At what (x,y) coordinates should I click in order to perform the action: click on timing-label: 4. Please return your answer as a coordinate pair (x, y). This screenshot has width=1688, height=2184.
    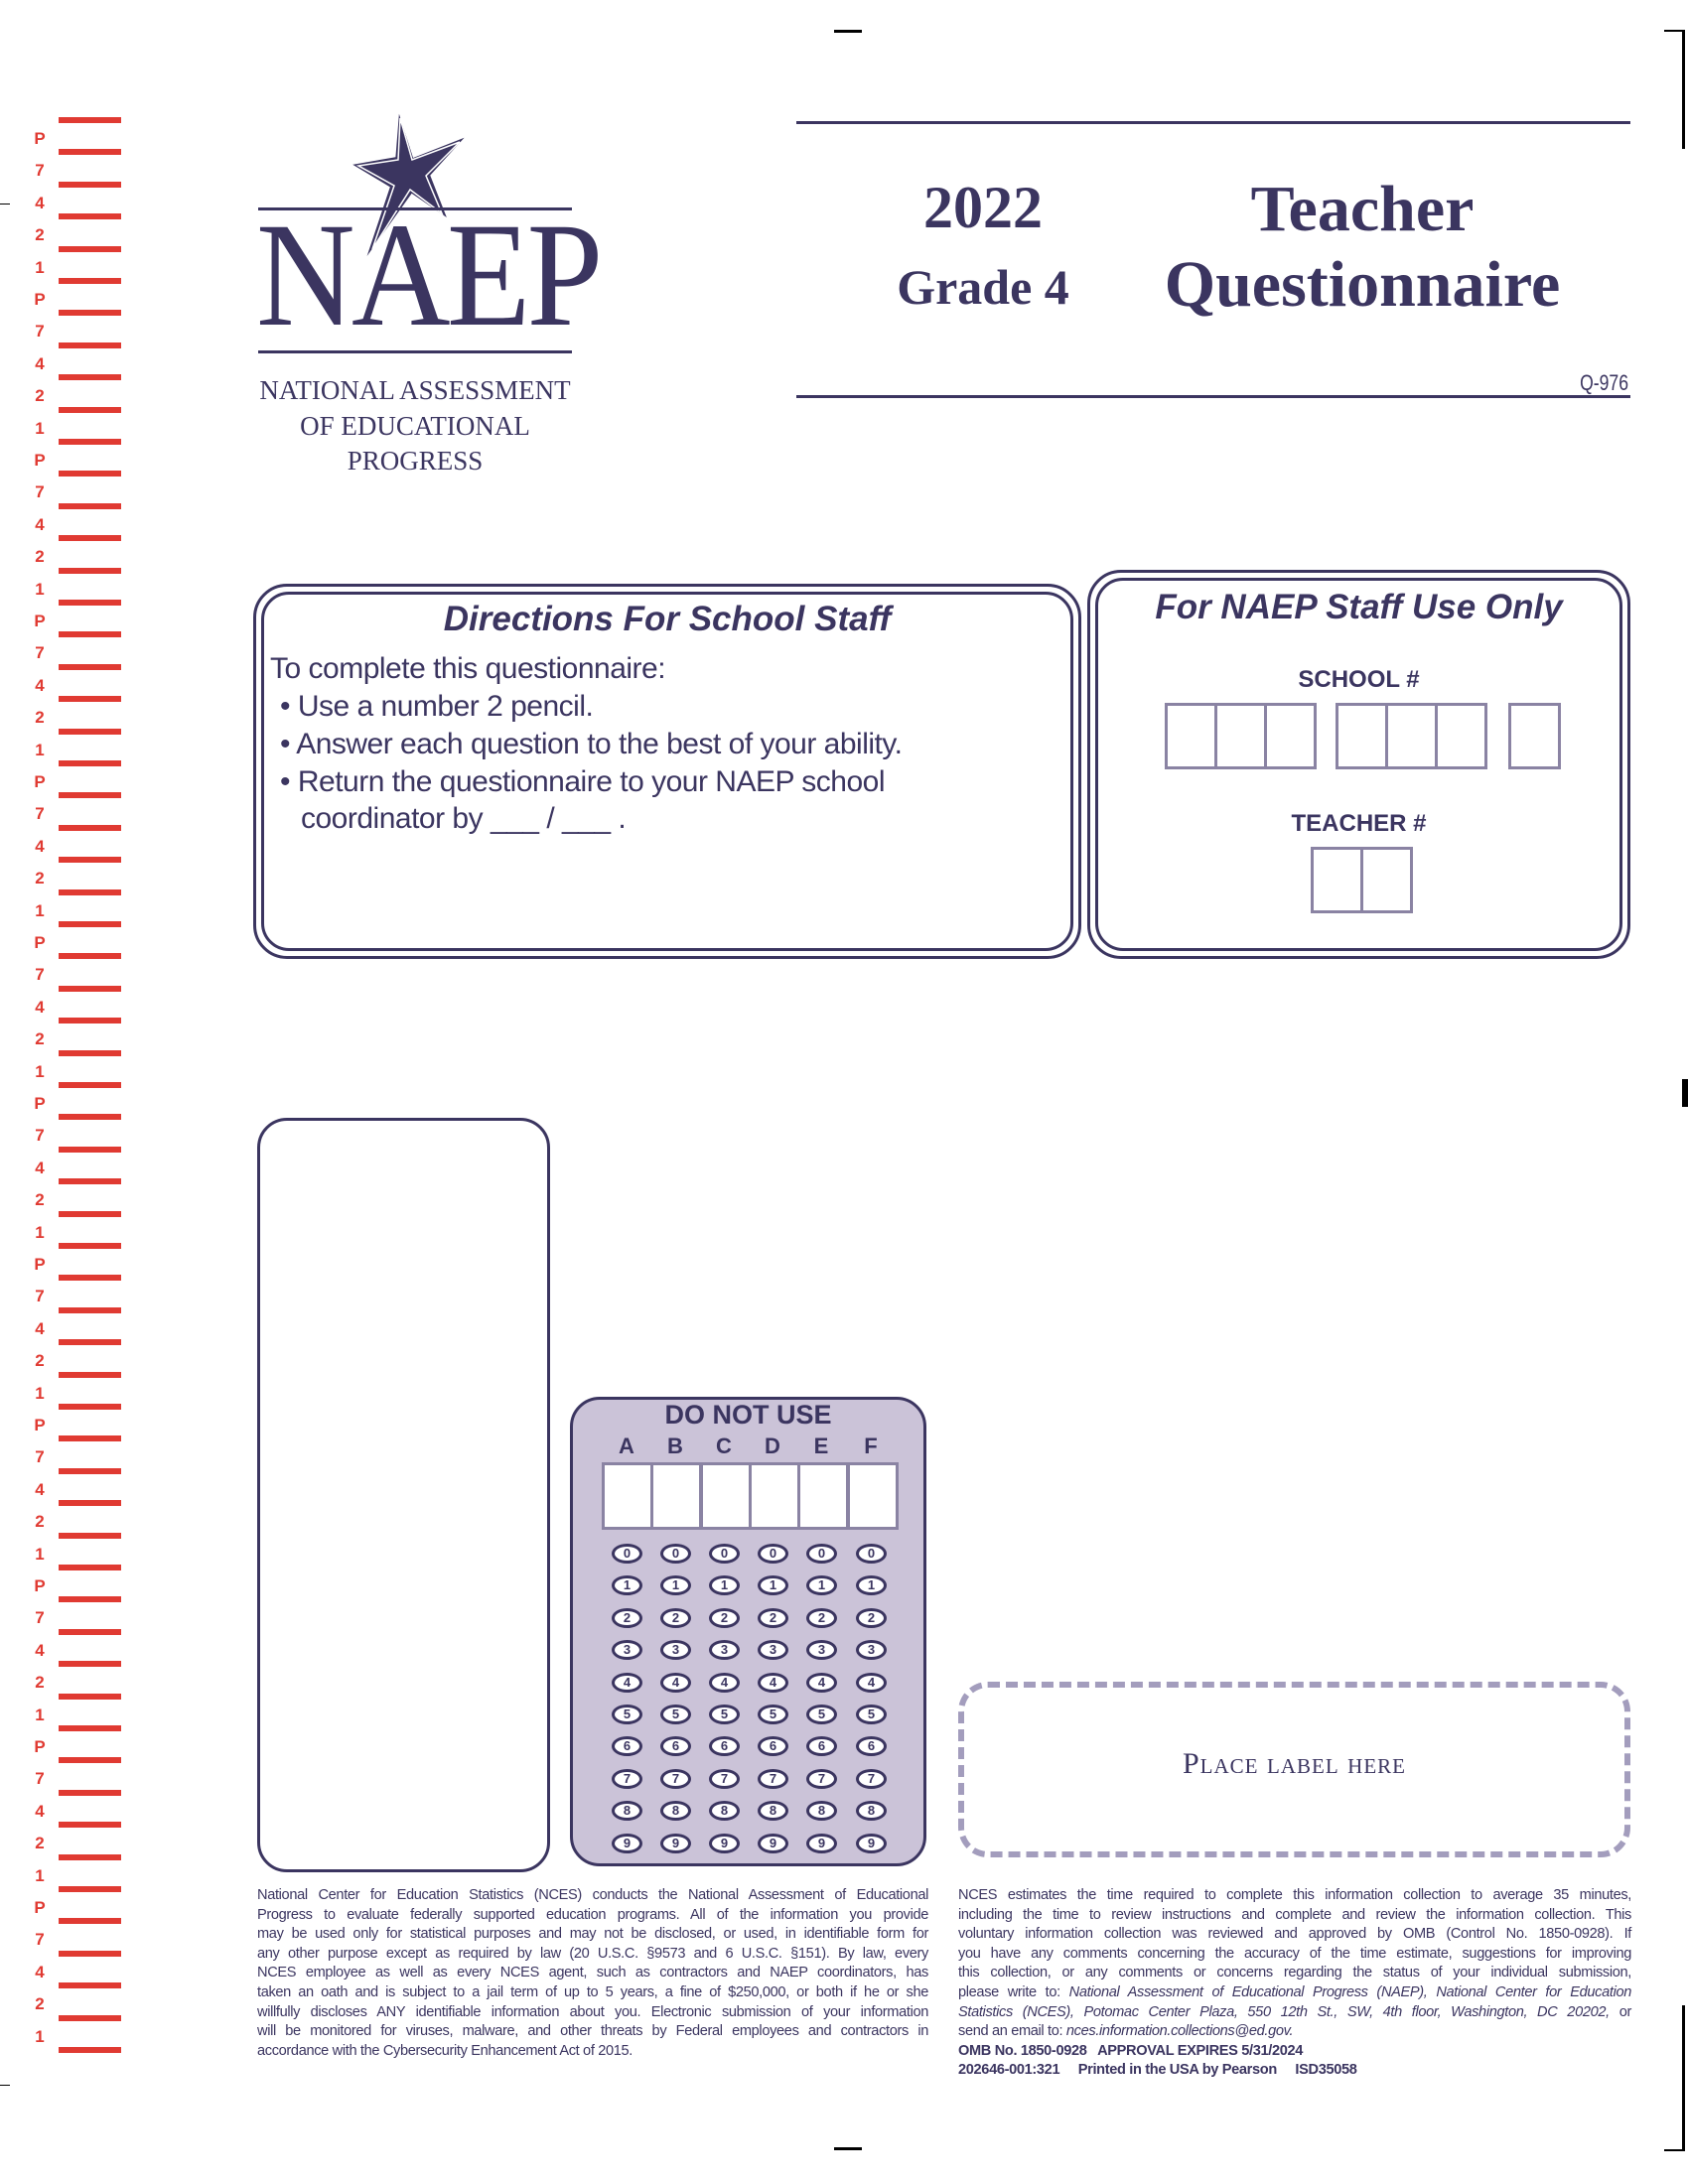
    Looking at the image, I should click on (40, 202).